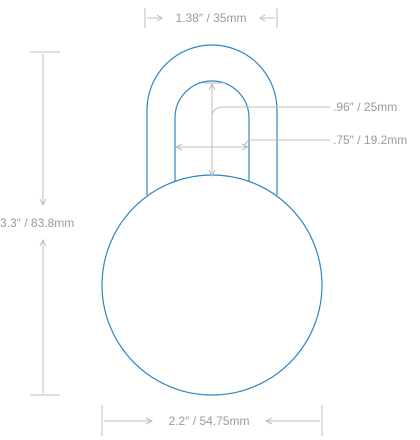  Describe the element at coordinates (209, 421) in the screenshot. I see `body-width-label: 2.2″ / 54.75mm` at that location.